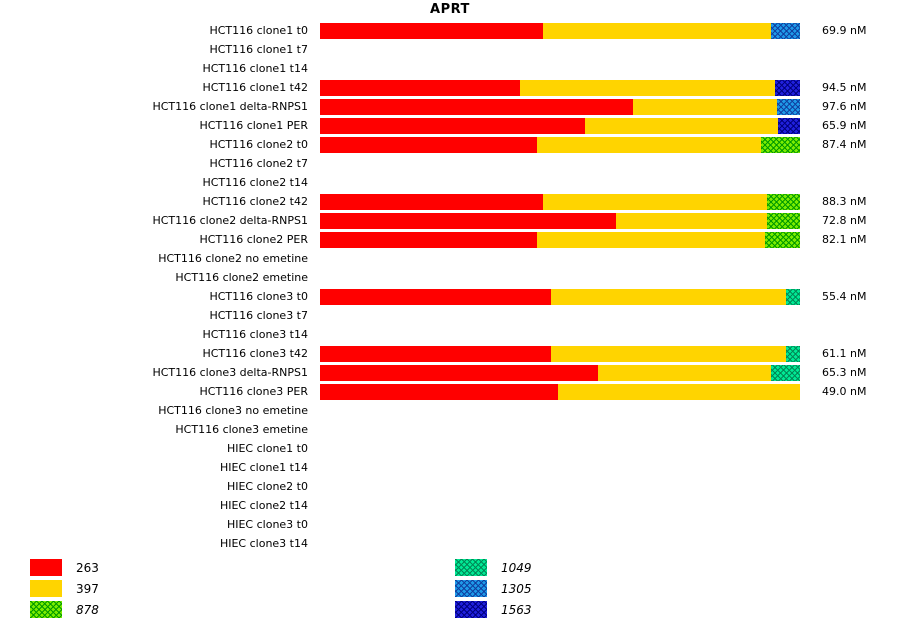  I want to click on row-label: HCT116 clone3 t0, so click(258, 296).